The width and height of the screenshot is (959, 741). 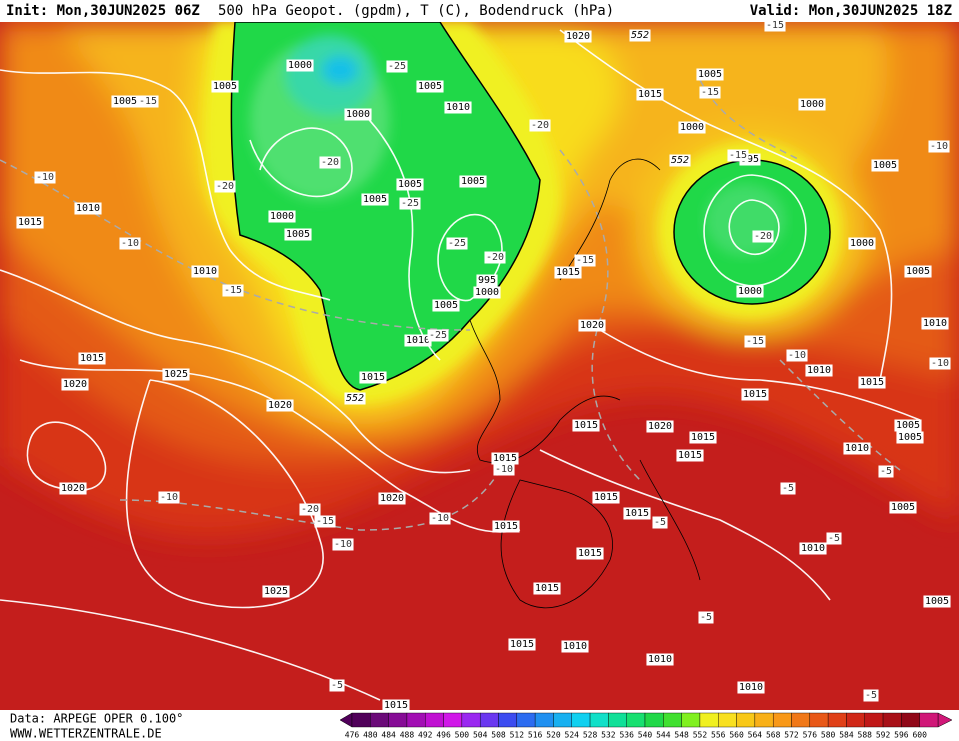 What do you see at coordinates (498, 735) in the screenshot?
I see `colorbar-label: 508` at bounding box center [498, 735].